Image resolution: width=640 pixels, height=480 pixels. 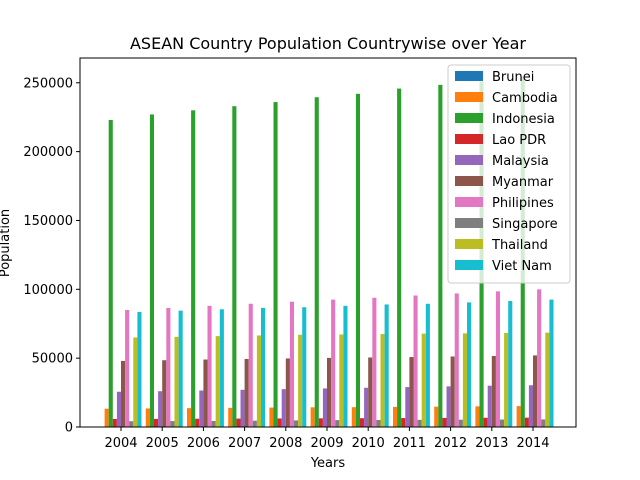 What do you see at coordinates (448, 406) in the screenshot?
I see `bar-malaysia-2012` at bounding box center [448, 406].